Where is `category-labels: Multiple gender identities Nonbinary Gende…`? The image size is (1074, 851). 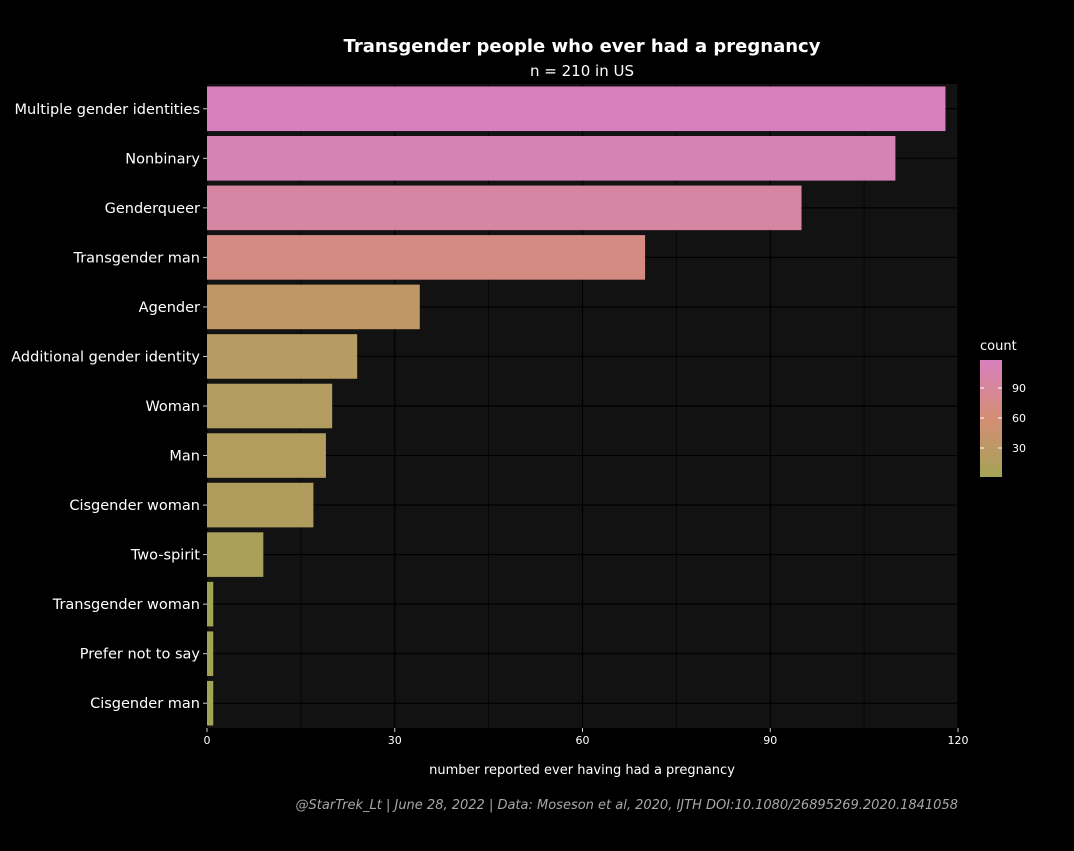 category-labels: Multiple gender identities Nonbinary Gende… is located at coordinates (109, 407).